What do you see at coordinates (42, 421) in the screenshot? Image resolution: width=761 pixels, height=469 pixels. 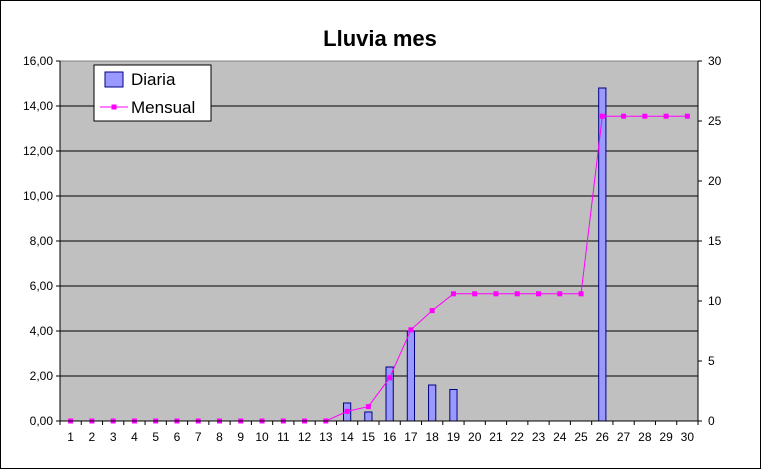 I see `y-left-tick-label: 0,00` at bounding box center [42, 421].